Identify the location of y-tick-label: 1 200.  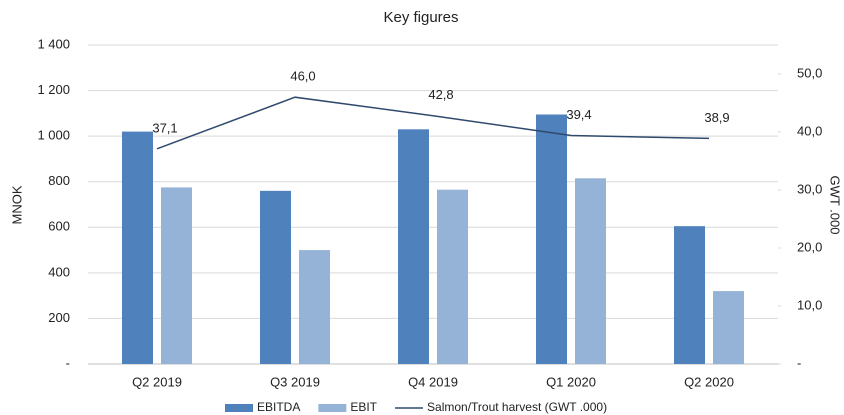
(53, 89).